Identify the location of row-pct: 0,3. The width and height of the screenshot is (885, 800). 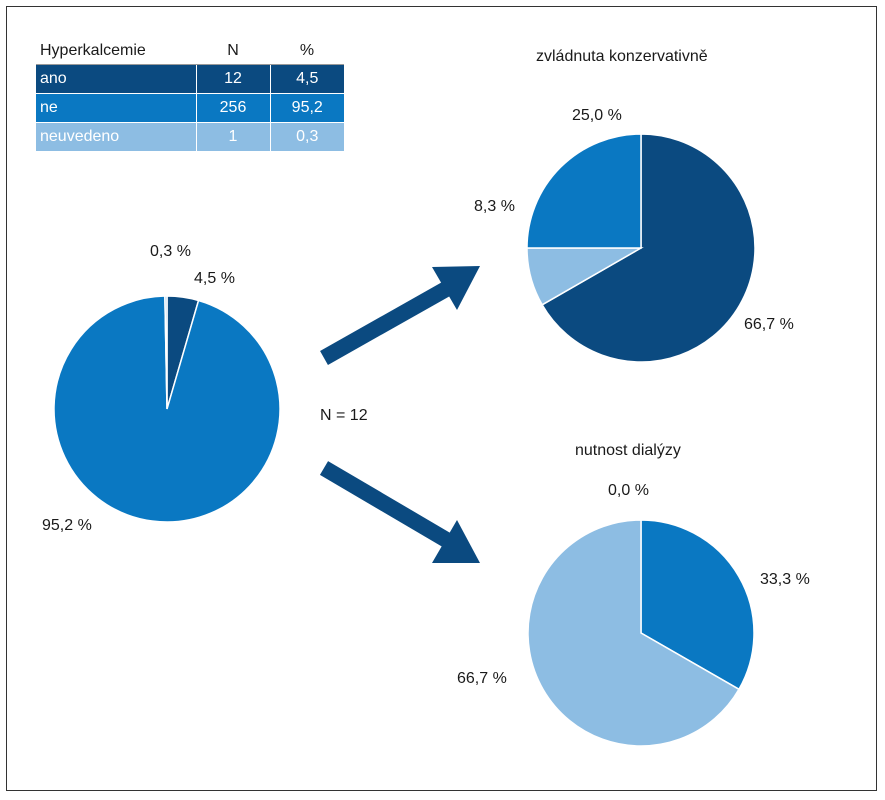
(306, 136).